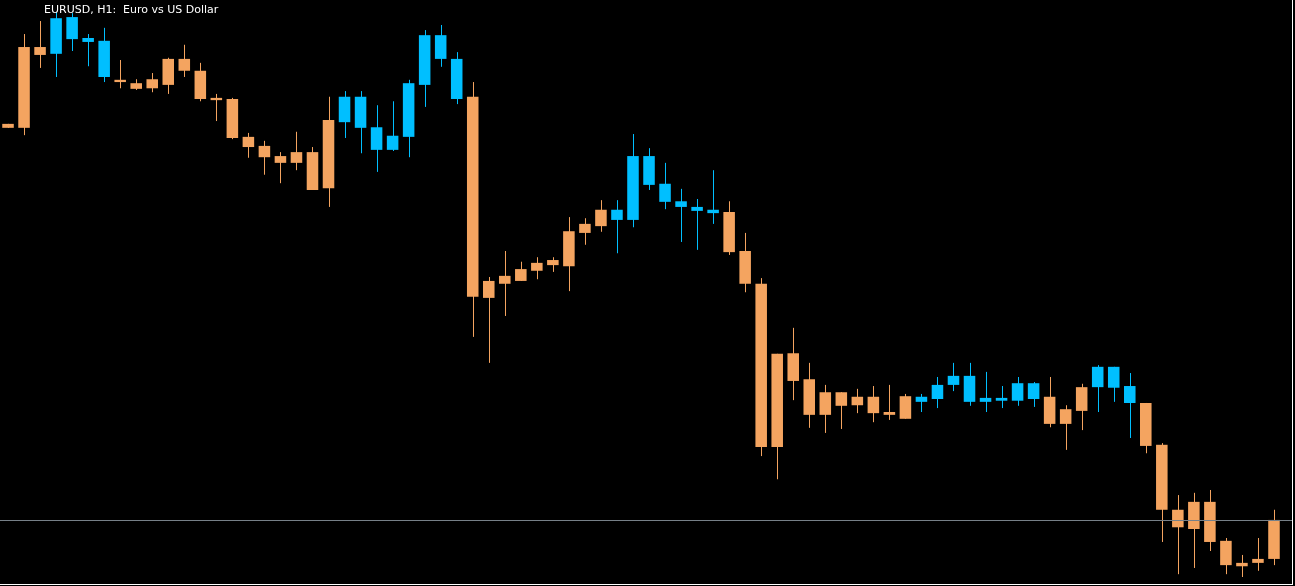  I want to click on chart-title: EURUSD, H1: Euro vs US Dollar, so click(131, 9).